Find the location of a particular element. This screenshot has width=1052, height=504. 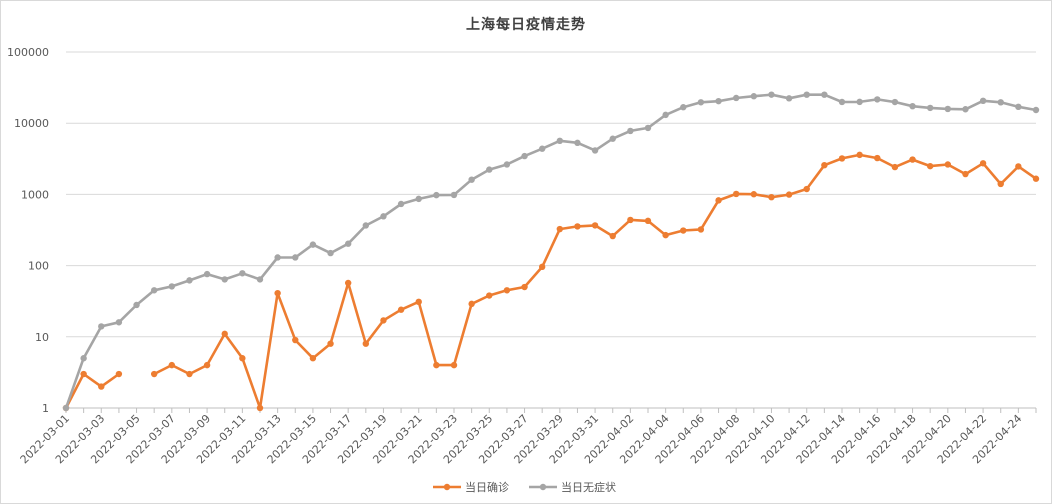

y-axis: 1 10 100 1000 10000 100000 is located at coordinates (28, 230).